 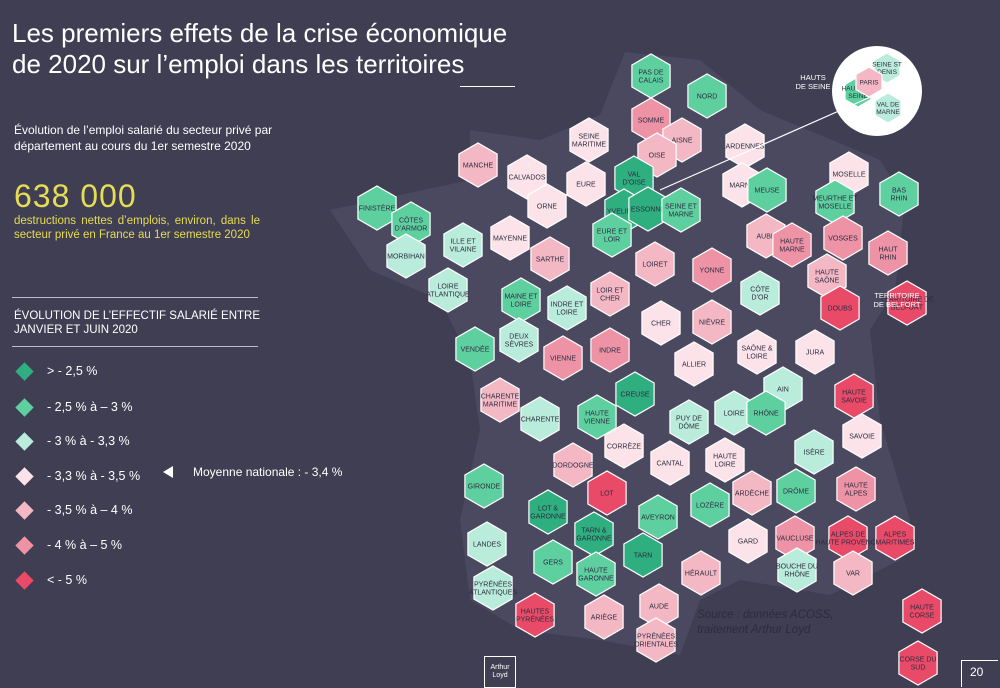 I want to click on department-label: TARN, so click(x=643, y=556).